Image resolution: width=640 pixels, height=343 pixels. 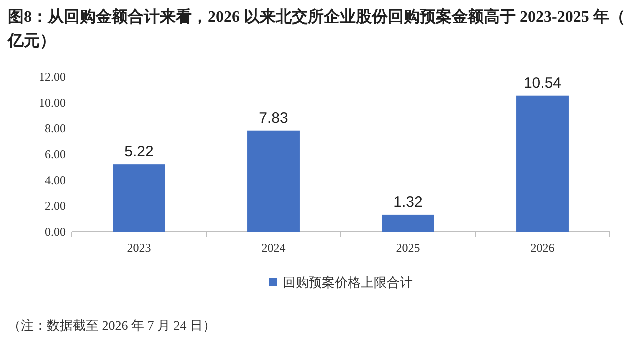 I want to click on y-tick-label: 2.00, so click(x=55, y=206).